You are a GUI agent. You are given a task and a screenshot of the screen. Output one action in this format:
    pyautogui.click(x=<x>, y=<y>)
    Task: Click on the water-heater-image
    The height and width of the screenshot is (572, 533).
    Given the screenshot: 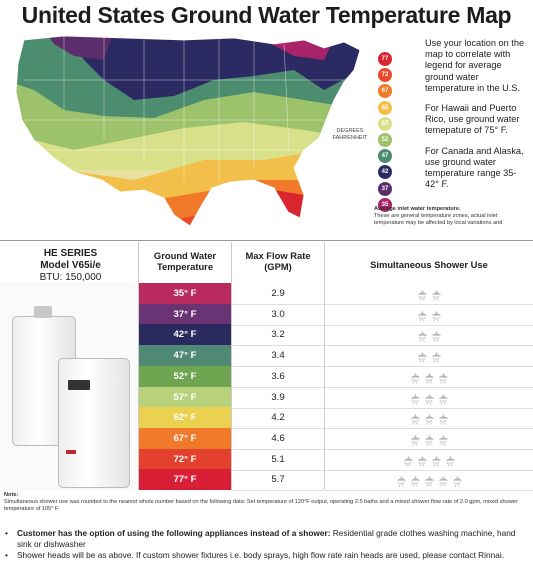 What is the action you would take?
    pyautogui.click(x=69, y=386)
    